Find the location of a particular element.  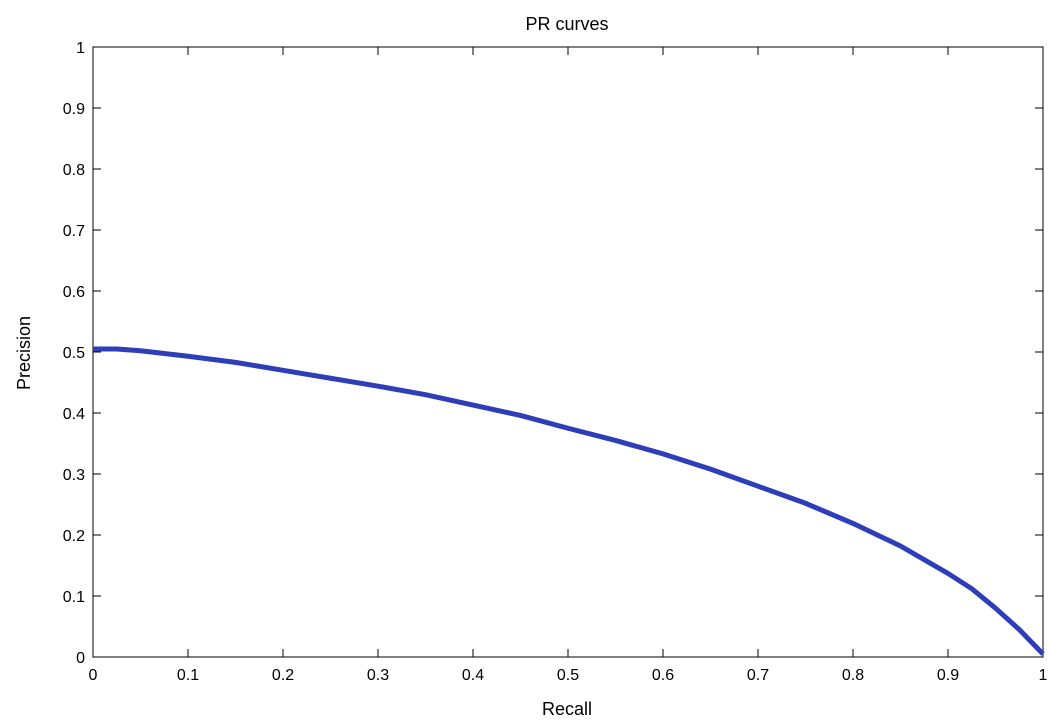

x-tick-label: 0.8 is located at coordinates (853, 675).